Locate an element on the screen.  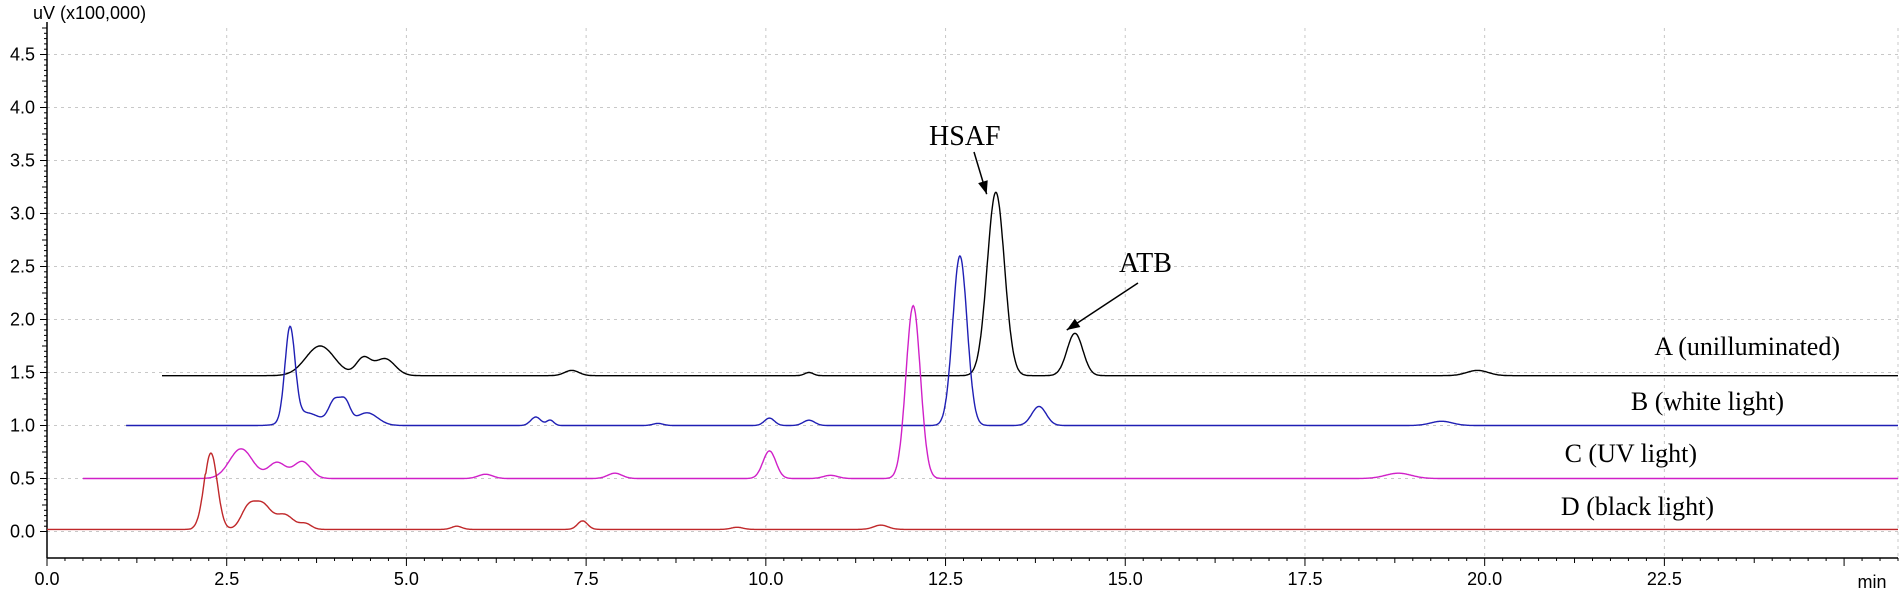
y-axis-unit-label: uV (x100,000) is located at coordinates (89, 13).